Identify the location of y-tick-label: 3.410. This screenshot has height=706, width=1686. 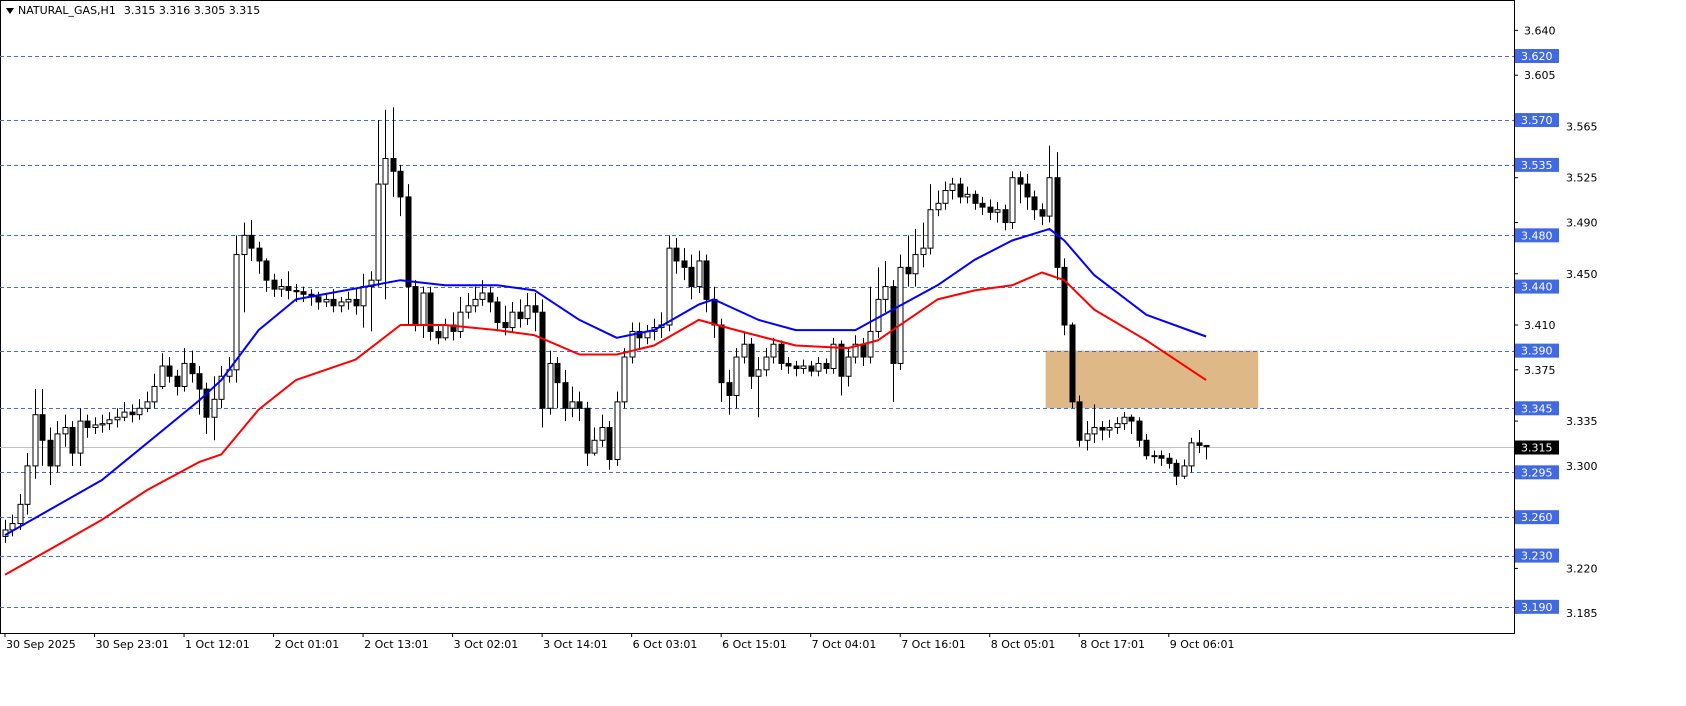
(1540, 325).